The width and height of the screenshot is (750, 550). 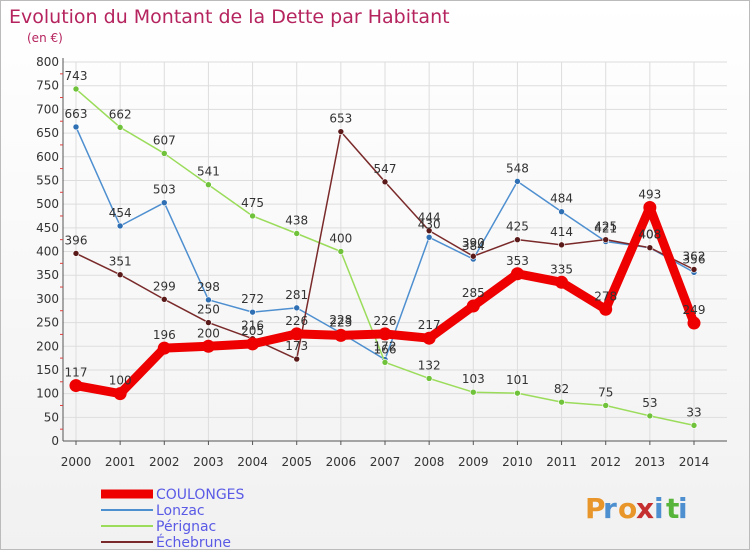 I want to click on x-tick-label: 2004, so click(x=252, y=462).